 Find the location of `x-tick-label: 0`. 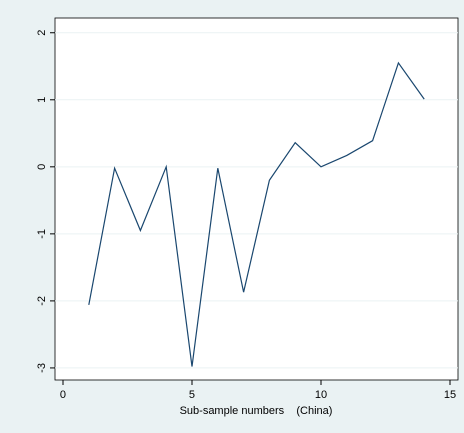

x-tick-label: 0 is located at coordinates (63, 395).